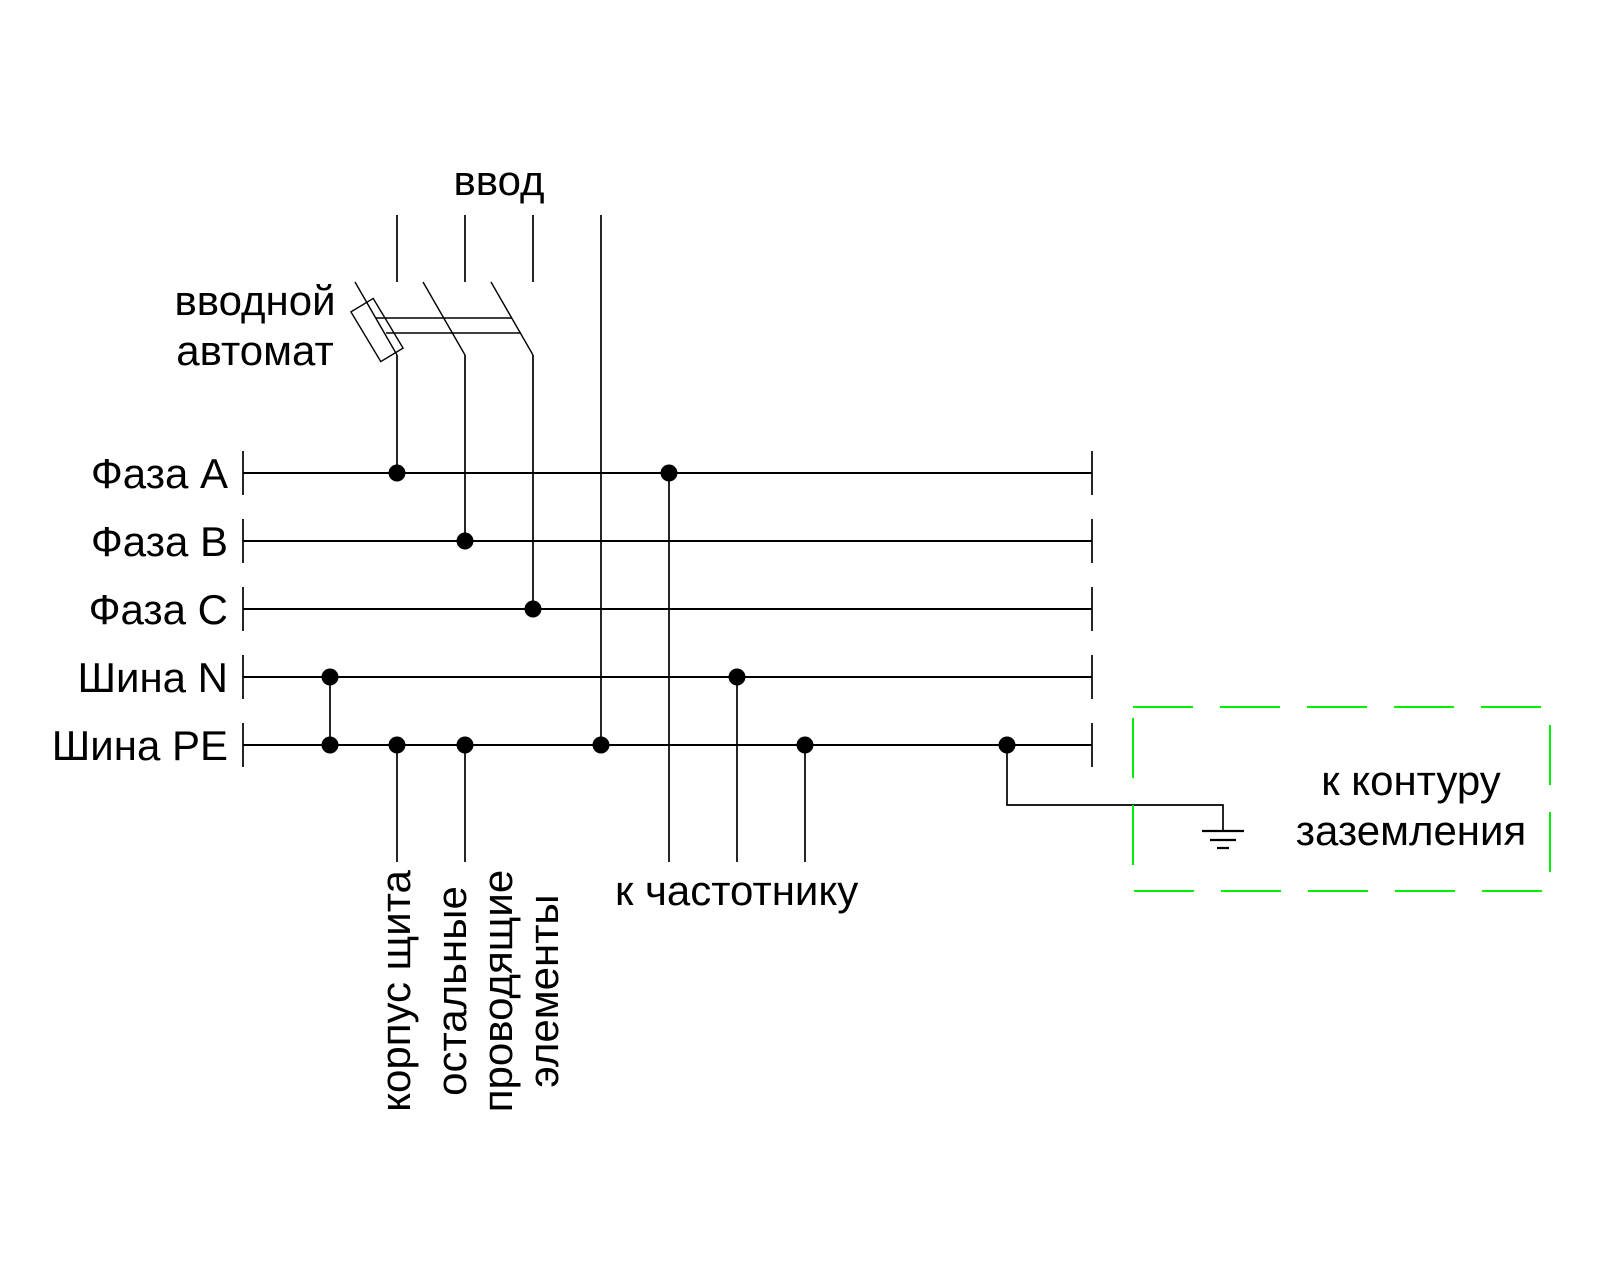 The image size is (1600, 1280). Describe the element at coordinates (254, 350) in the screenshot. I see `breaker-label-line2: автомат` at that location.